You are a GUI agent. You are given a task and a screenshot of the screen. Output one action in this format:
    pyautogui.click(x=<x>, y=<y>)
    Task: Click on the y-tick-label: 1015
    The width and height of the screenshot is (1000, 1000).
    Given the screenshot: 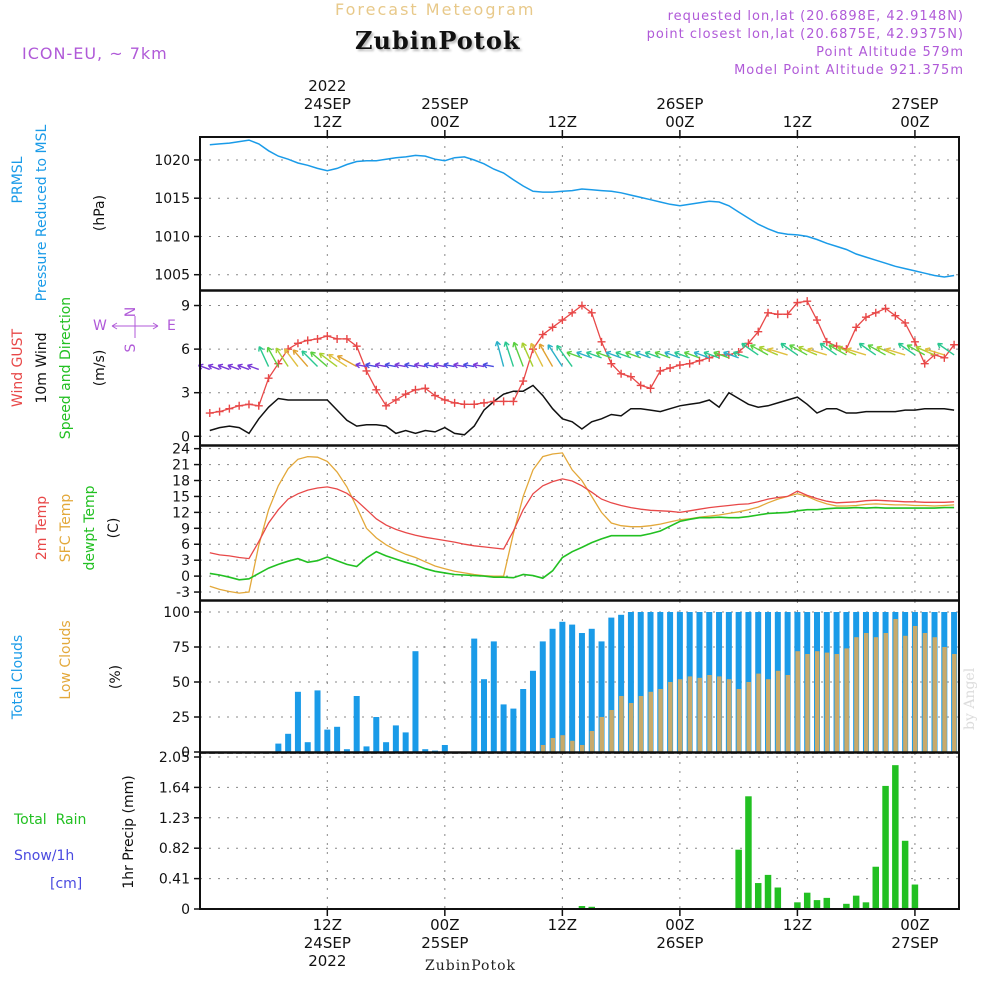 What is the action you would take?
    pyautogui.click(x=172, y=199)
    